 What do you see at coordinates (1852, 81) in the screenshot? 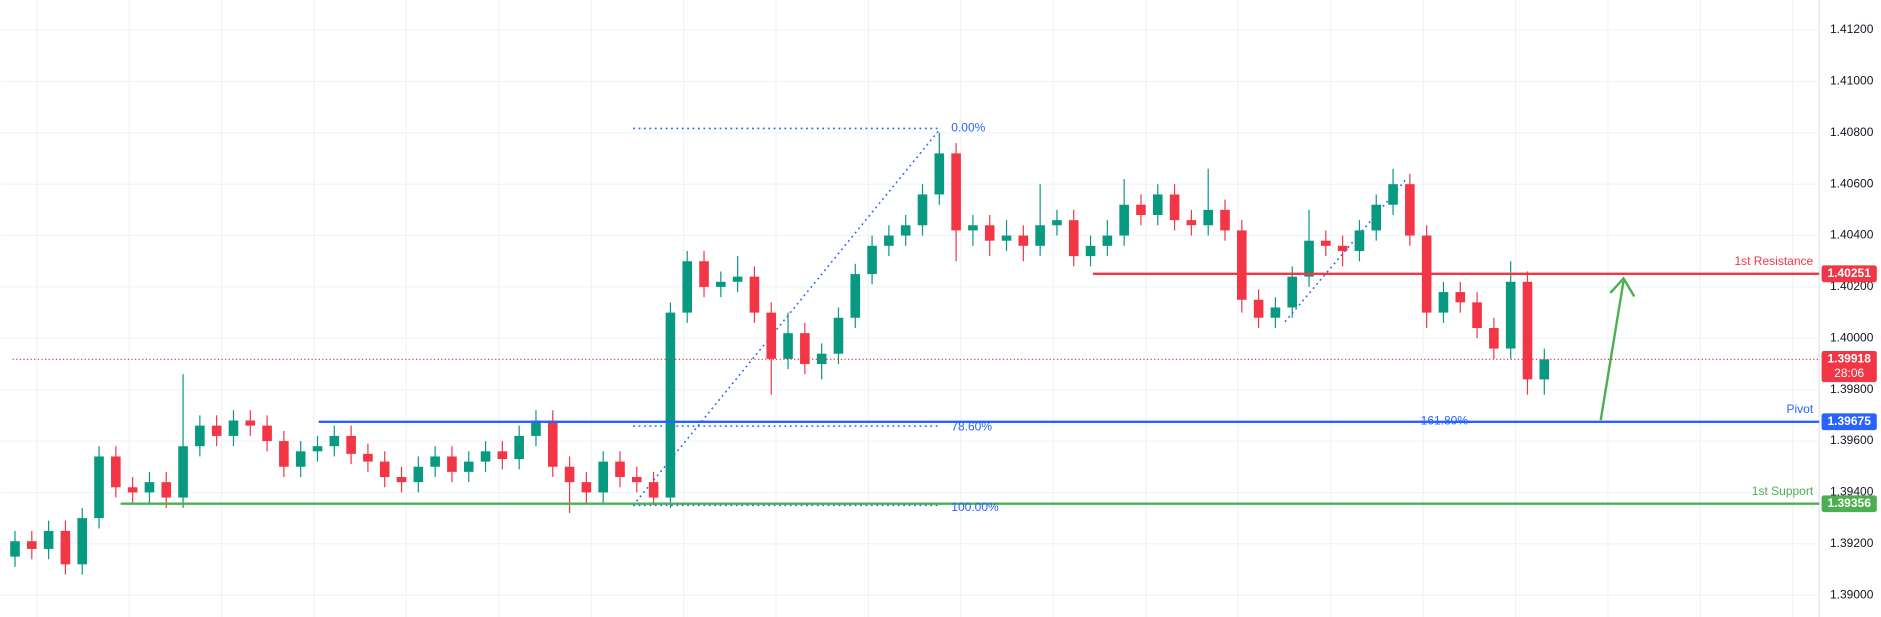
I see `y-tick-label: 1.41000` at bounding box center [1852, 81].